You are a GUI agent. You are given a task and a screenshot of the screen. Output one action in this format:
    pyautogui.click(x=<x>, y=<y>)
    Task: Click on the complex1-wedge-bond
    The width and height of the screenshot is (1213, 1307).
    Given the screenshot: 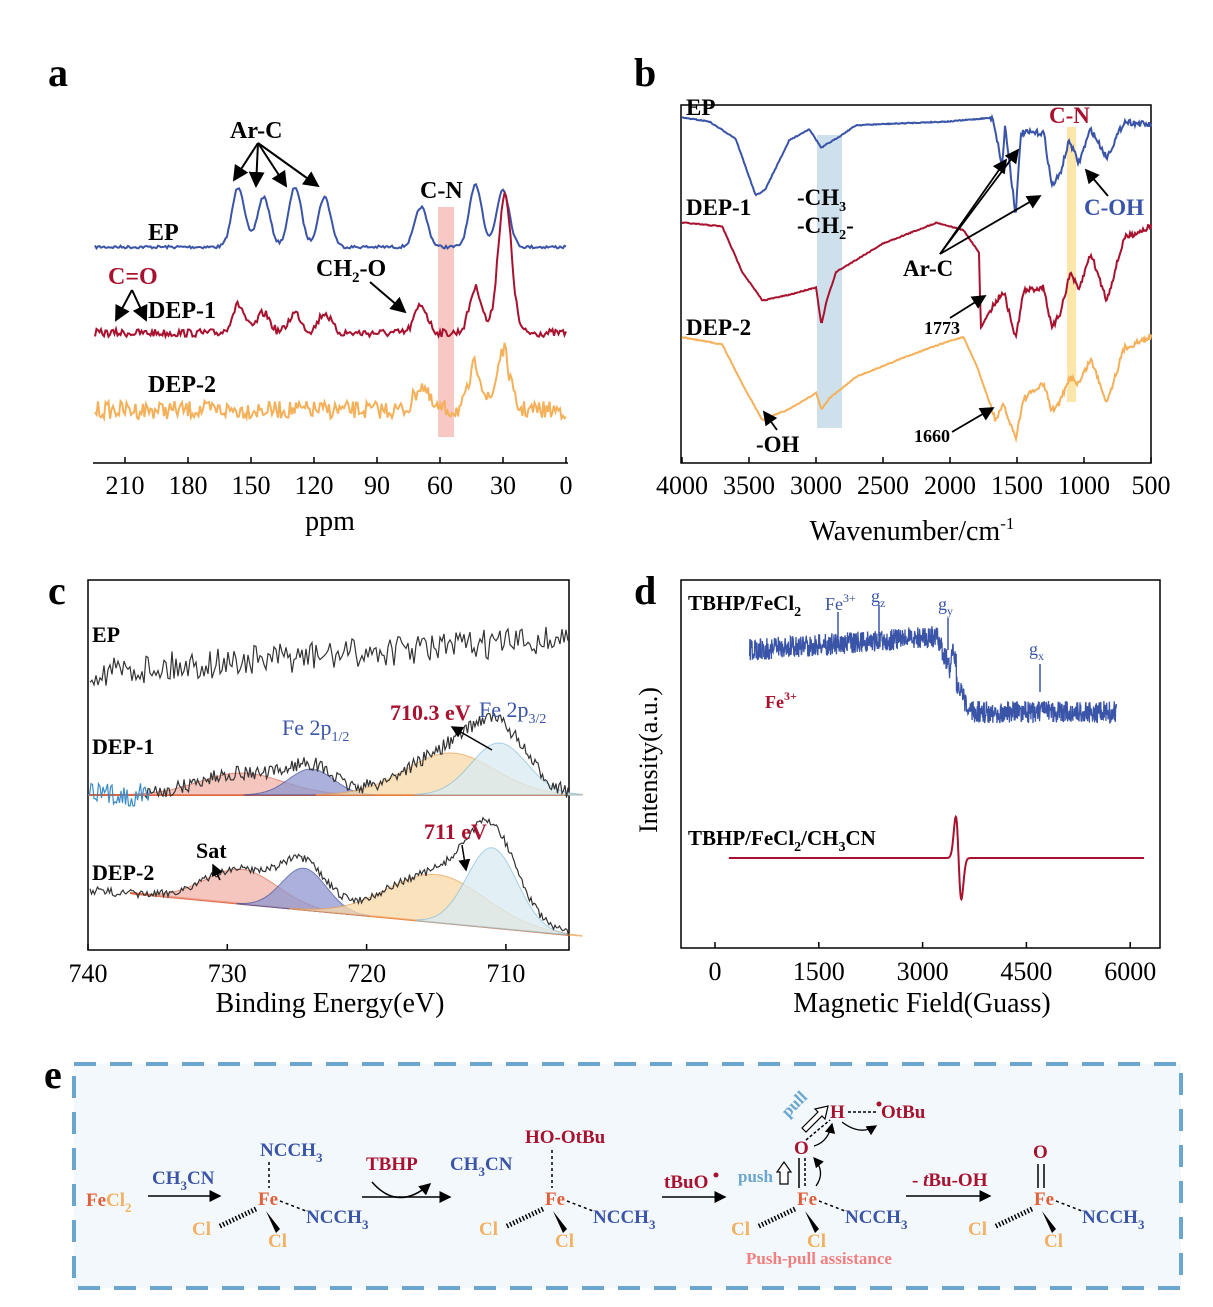 What is the action you would take?
    pyautogui.click(x=273, y=1222)
    